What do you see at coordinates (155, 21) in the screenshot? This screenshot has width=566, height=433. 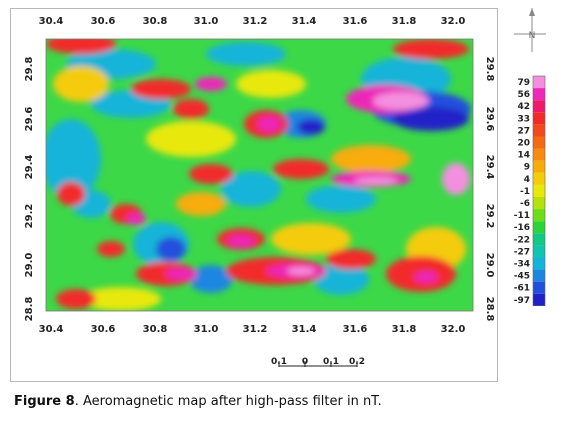 I see `x-tick-top: 30.8` at bounding box center [155, 21].